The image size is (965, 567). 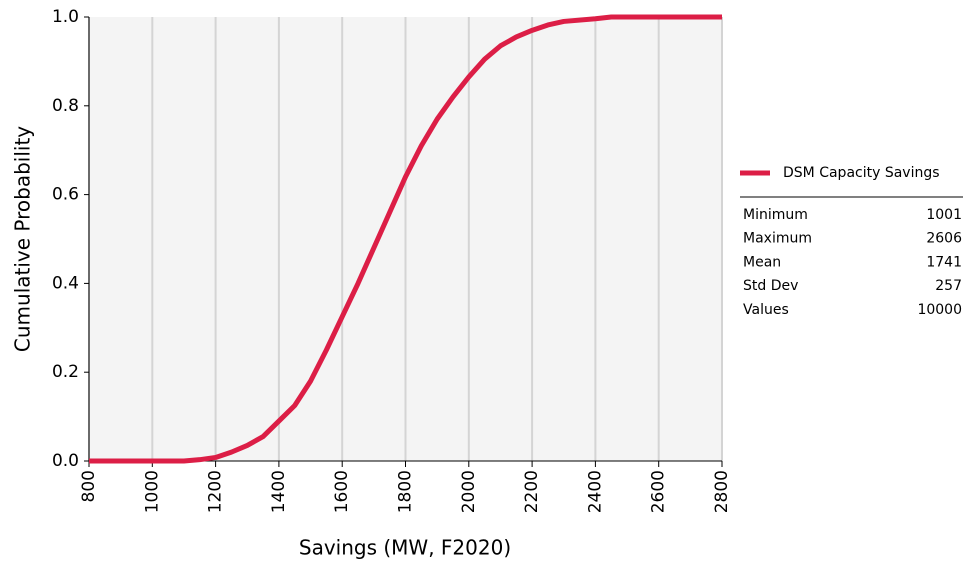 What do you see at coordinates (770, 286) in the screenshot?
I see `stat-label: Std Dev` at bounding box center [770, 286].